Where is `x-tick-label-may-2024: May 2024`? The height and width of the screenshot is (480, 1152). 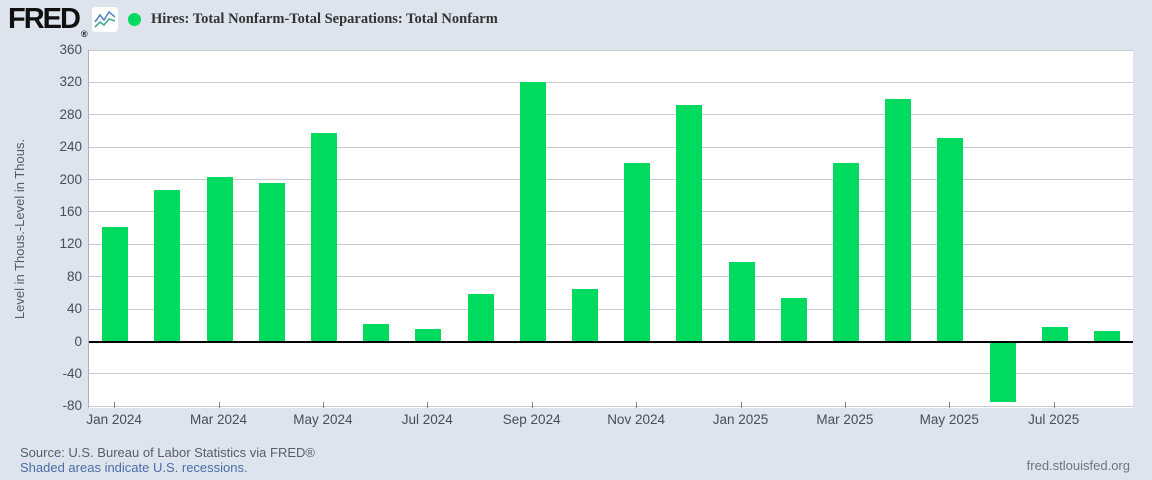 x-tick-label-may-2024: May 2024 is located at coordinates (323, 419).